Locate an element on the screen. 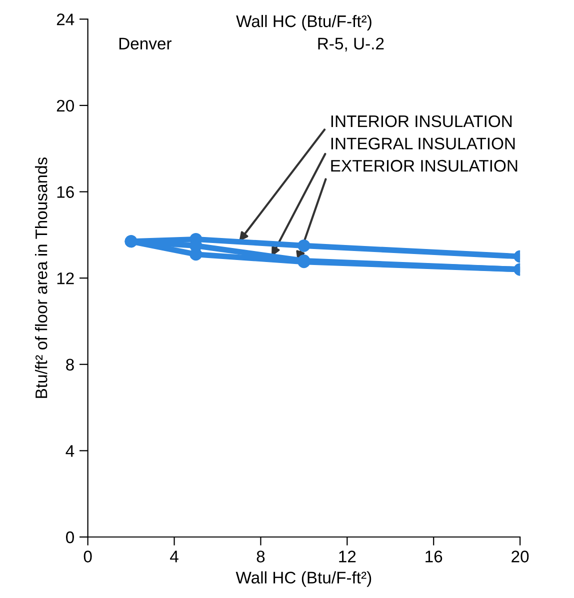  y-tick-label: 8 is located at coordinates (70, 364).